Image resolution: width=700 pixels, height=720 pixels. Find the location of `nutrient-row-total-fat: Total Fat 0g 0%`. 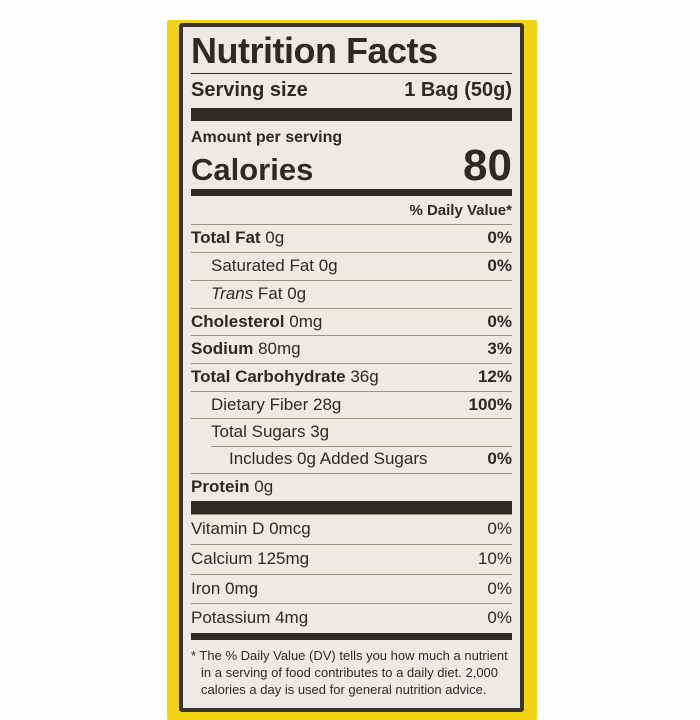

nutrient-row-total-fat: Total Fat 0g 0% is located at coordinates (351, 238).